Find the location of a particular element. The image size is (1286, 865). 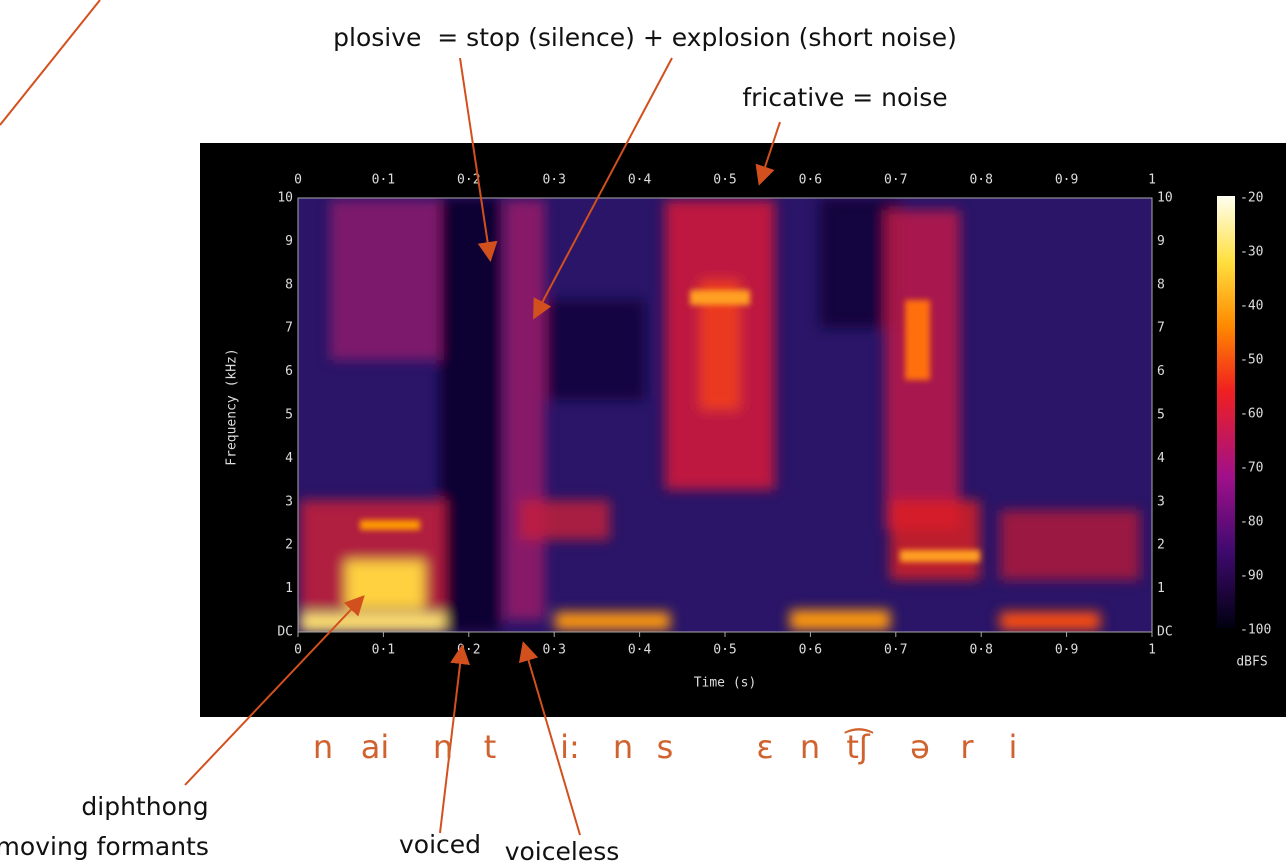

x-tick-label-top: 0·3 is located at coordinates (553, 180).